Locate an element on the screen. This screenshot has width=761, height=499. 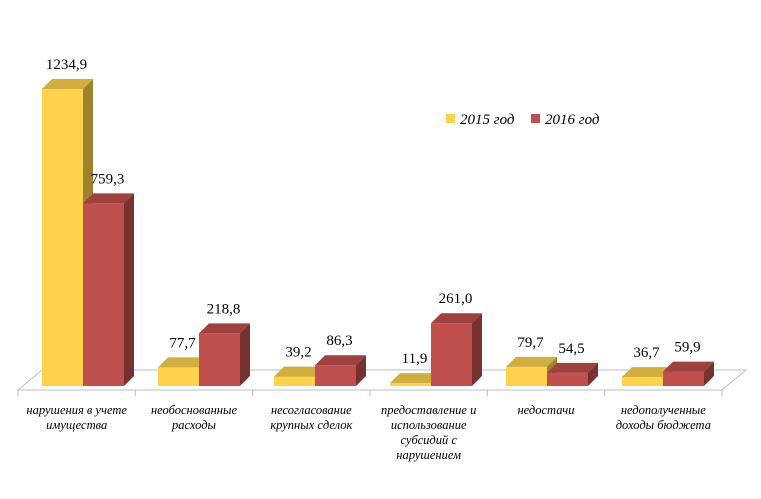
value-label-2015-2: 39,2 is located at coordinates (298, 353).